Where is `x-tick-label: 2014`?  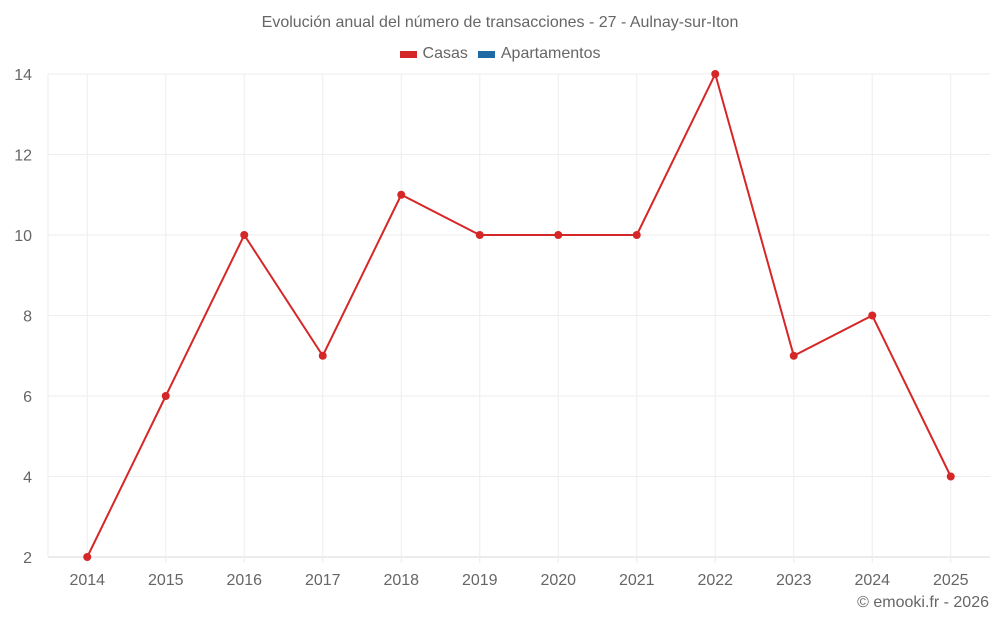 x-tick-label: 2014 is located at coordinates (87, 580).